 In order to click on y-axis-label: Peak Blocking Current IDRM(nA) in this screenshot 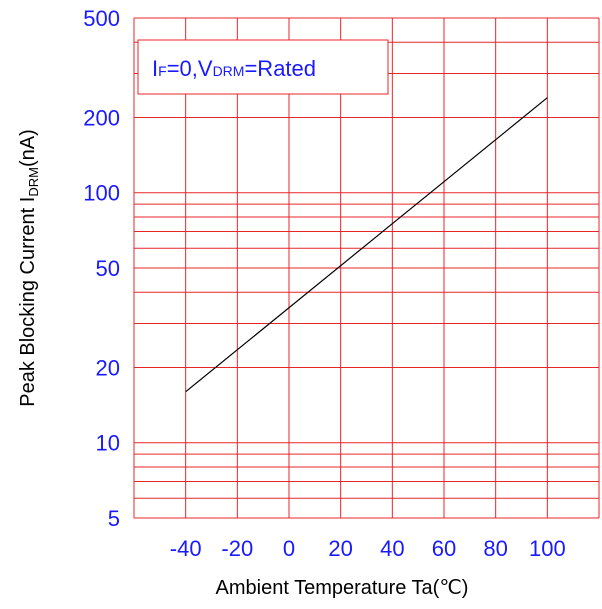, I will do `click(29, 268)`.